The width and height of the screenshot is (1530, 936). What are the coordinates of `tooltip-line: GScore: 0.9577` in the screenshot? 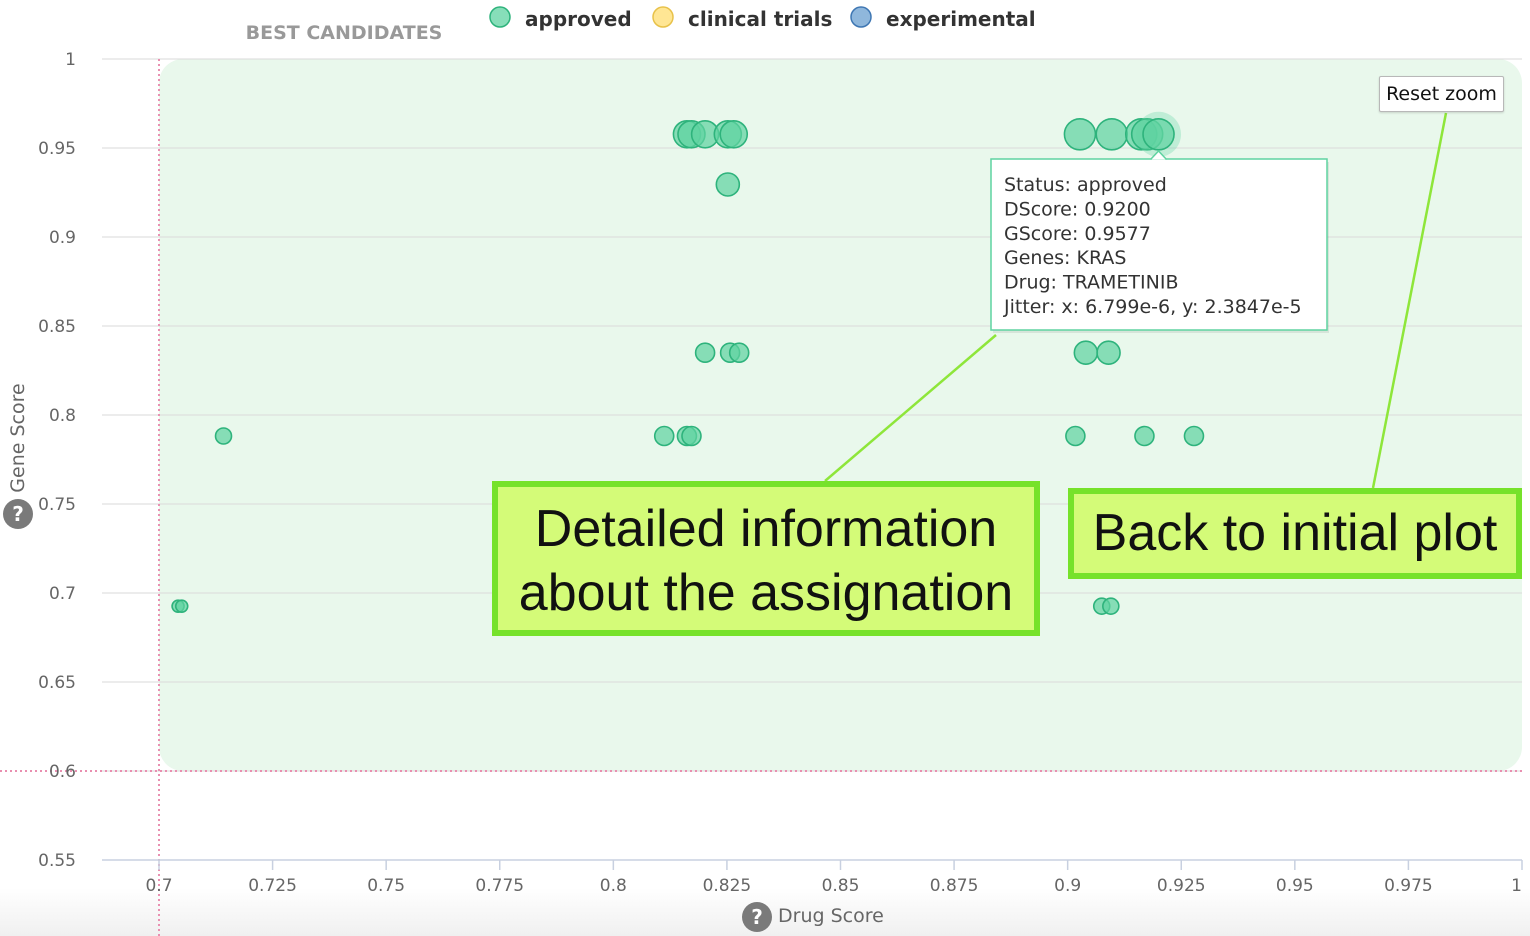 It's located at (1077, 234).